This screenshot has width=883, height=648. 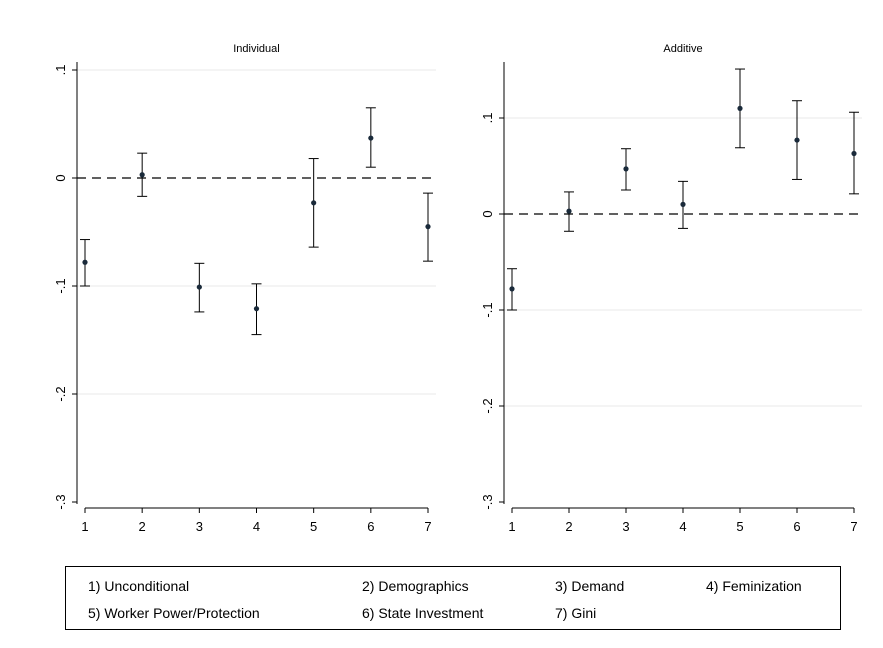 What do you see at coordinates (139, 586) in the screenshot?
I see `legend-item-unconditional: 1) Unconditional` at bounding box center [139, 586].